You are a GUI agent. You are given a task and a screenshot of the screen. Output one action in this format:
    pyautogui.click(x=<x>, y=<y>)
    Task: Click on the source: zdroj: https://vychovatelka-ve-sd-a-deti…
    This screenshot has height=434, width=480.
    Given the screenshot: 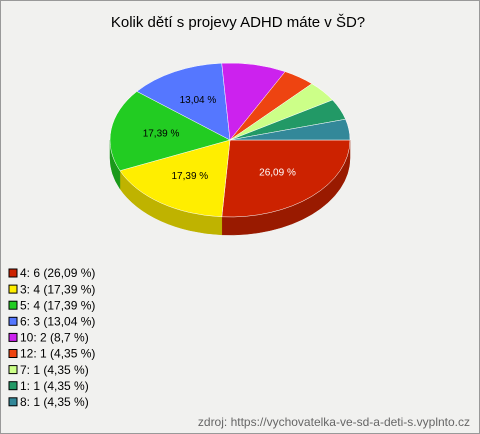 What is the action you would take?
    pyautogui.click(x=334, y=422)
    